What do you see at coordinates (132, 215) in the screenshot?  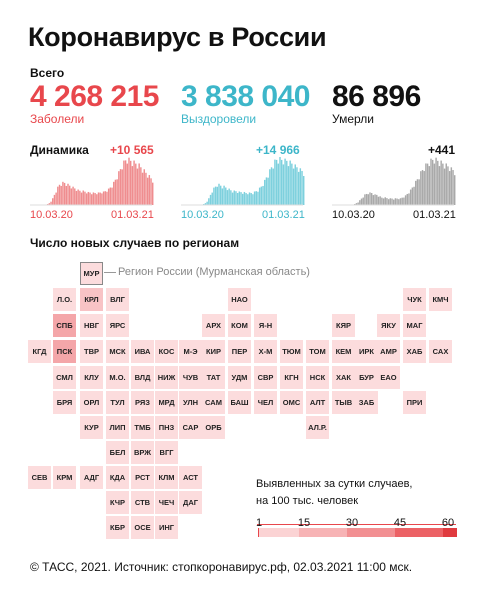 I see `cases-date-end: 01.03.21` at bounding box center [132, 215].